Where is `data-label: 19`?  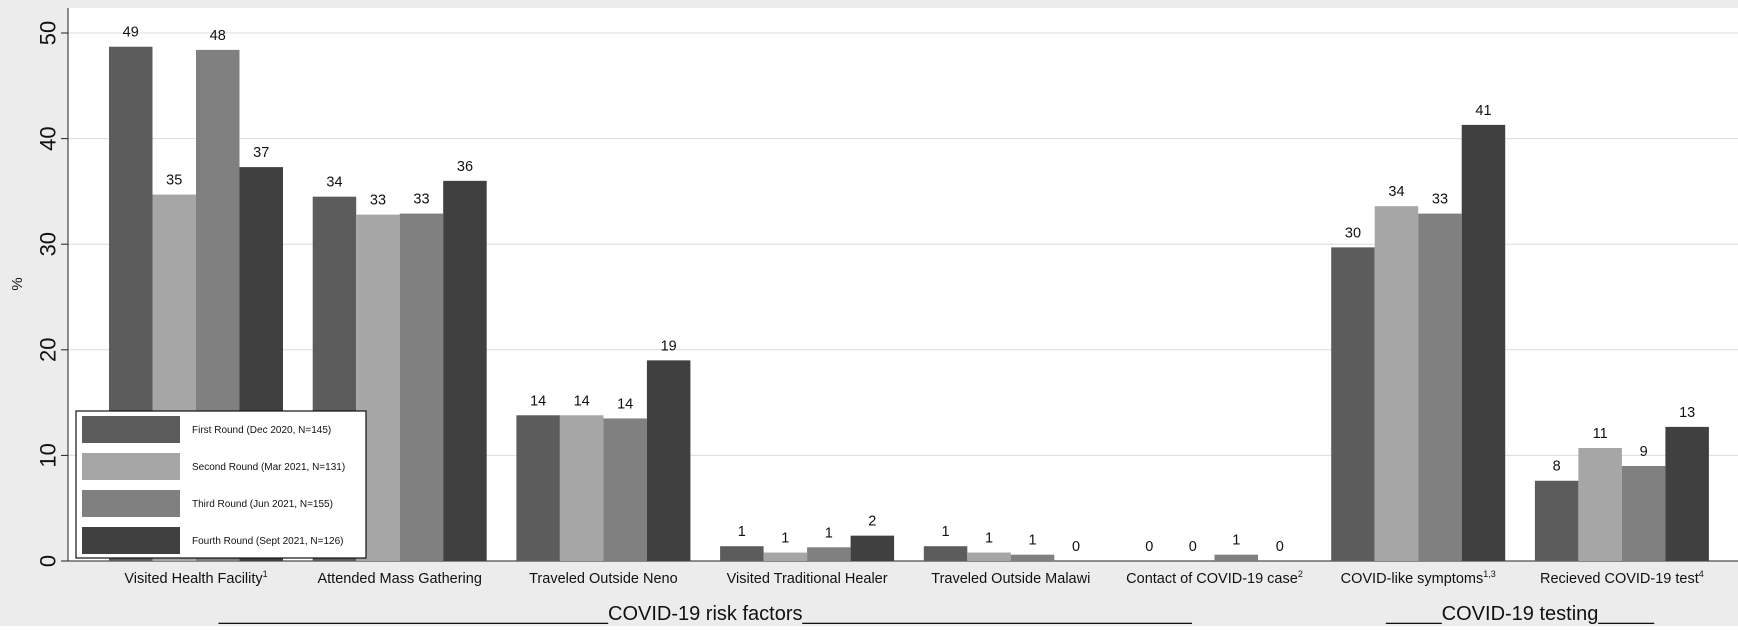
data-label: 19 is located at coordinates (669, 346).